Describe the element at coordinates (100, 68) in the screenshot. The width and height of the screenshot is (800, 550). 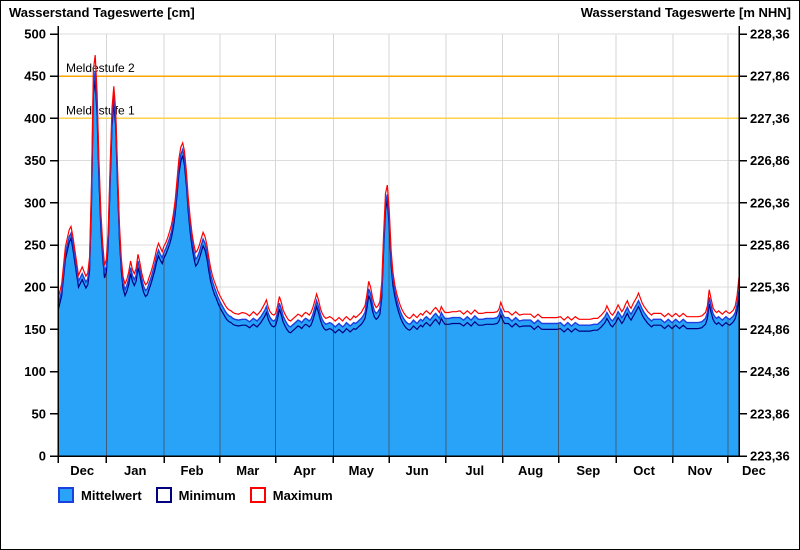
I see `svg-text: Meldestufe 2` at that location.